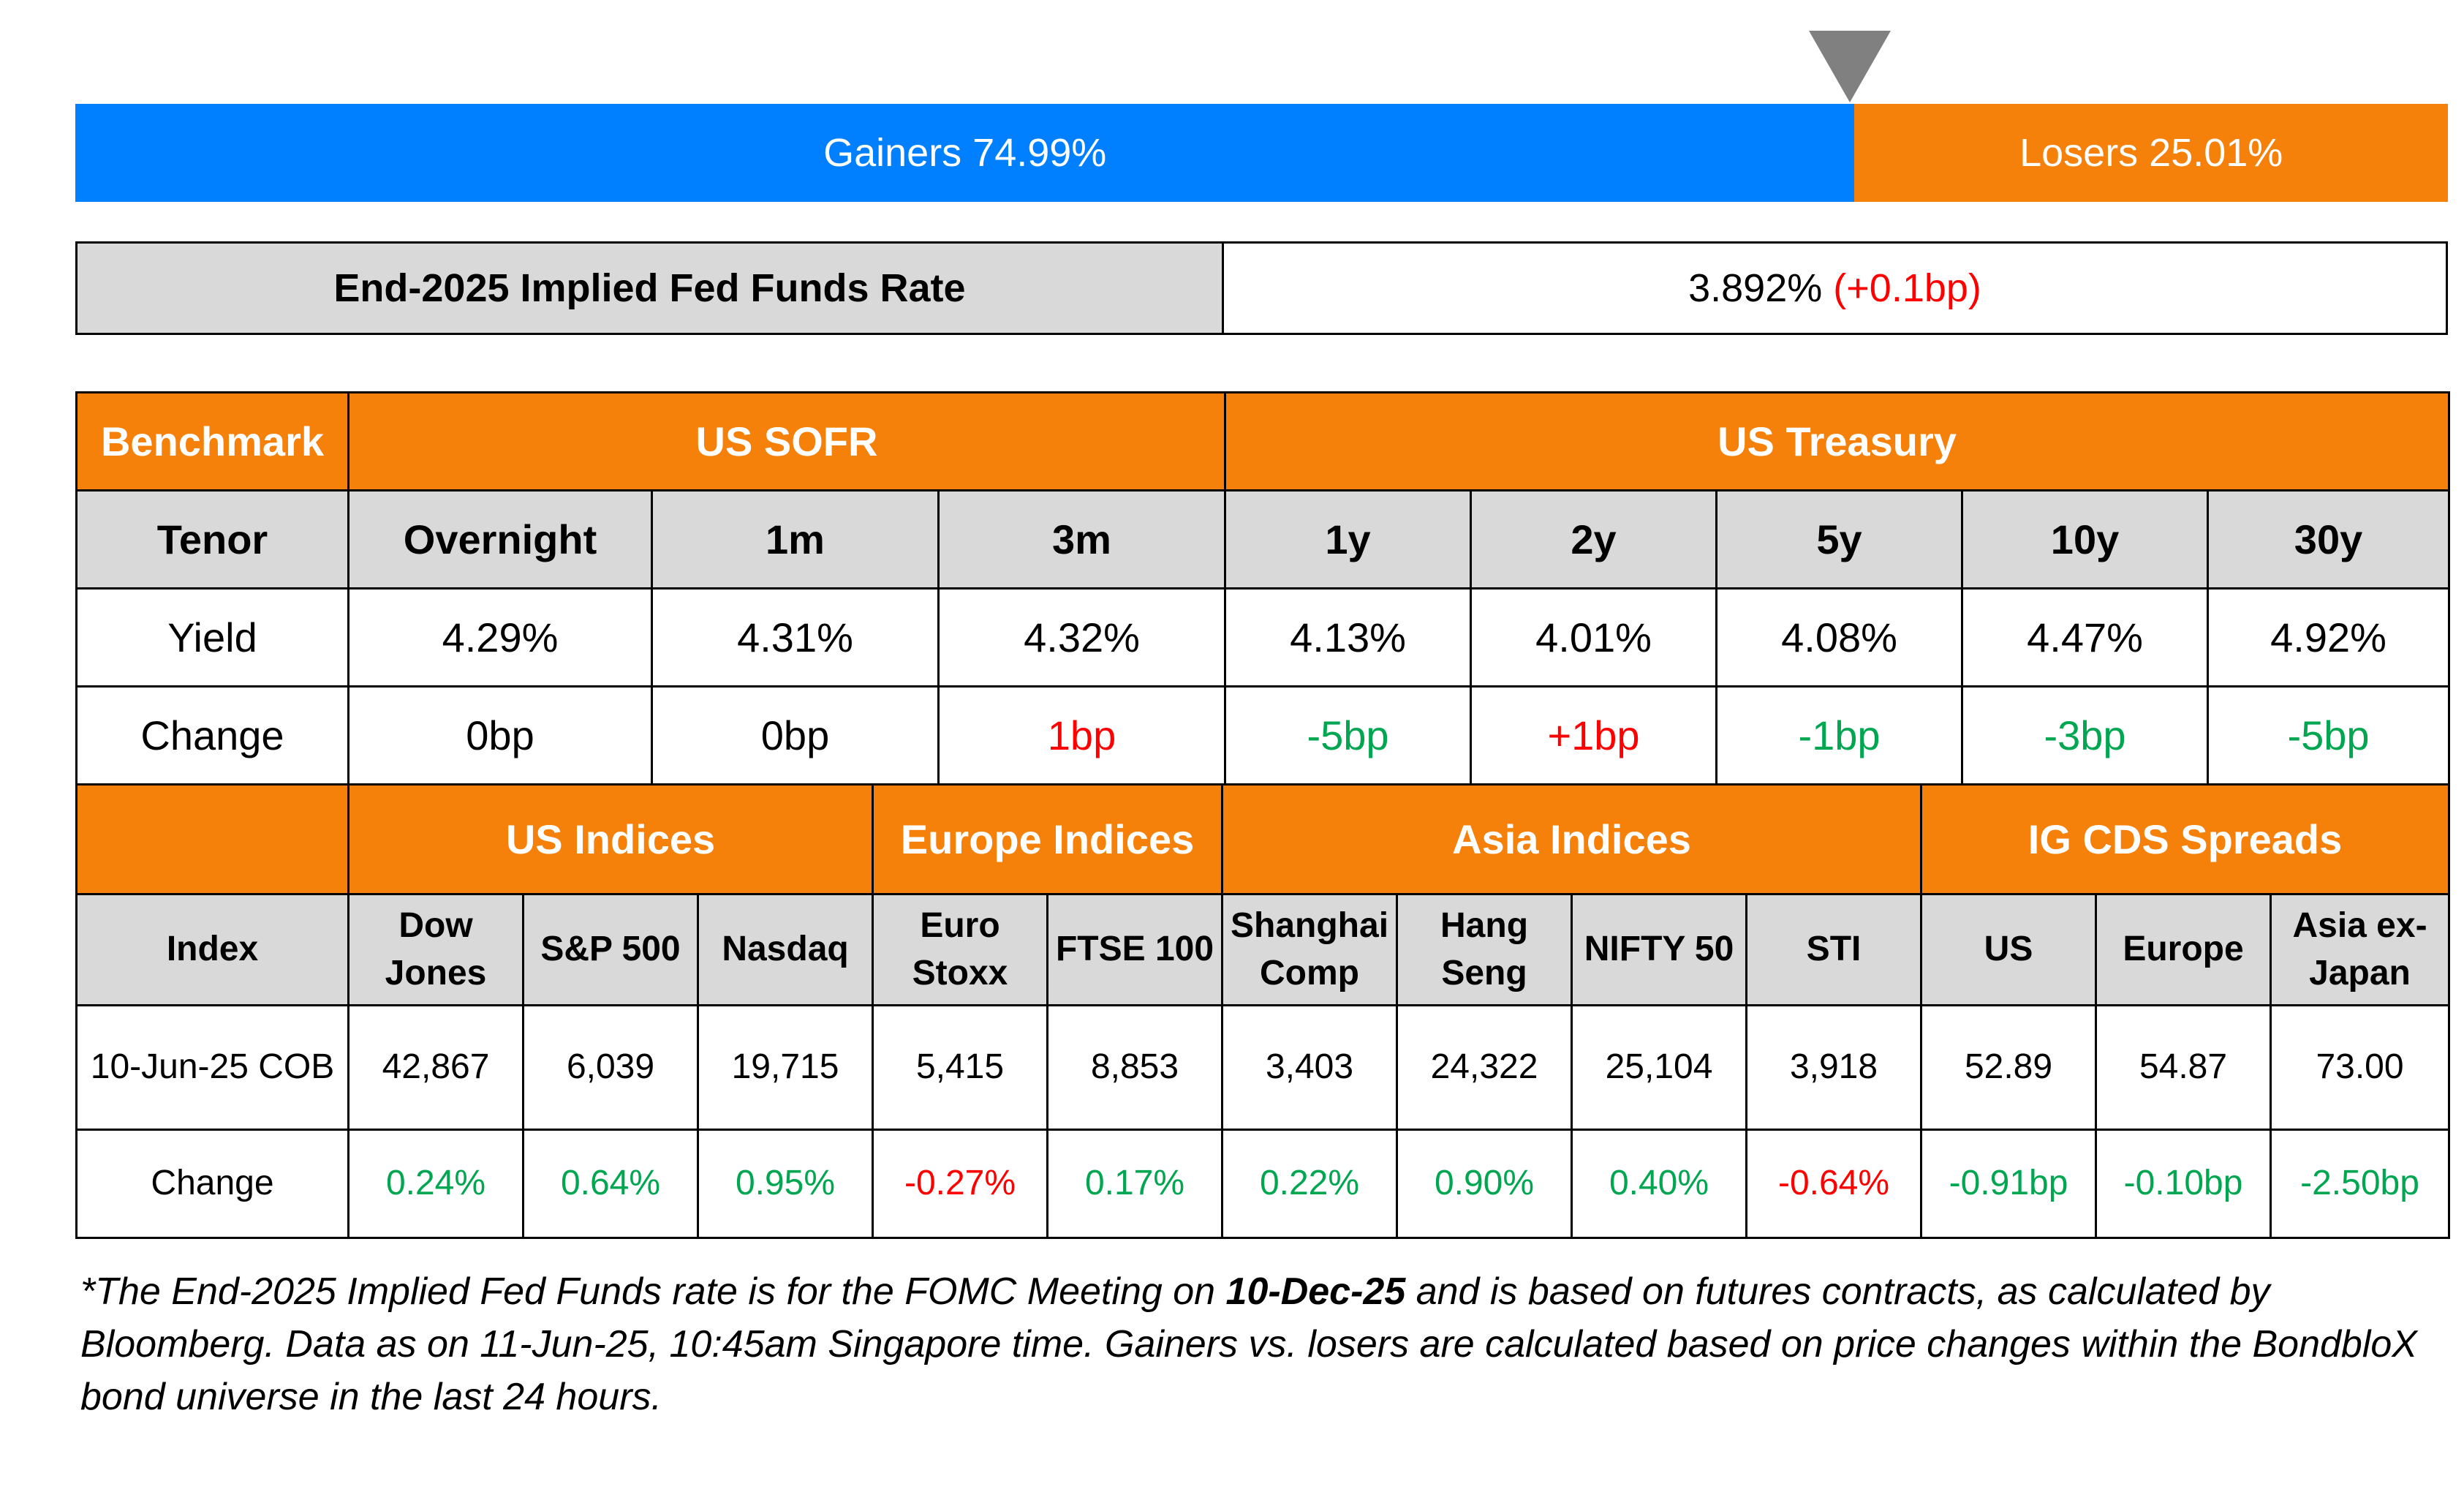 This screenshot has height=1503, width=2464. I want to click on index-value-cell: 8,853, so click(1135, 1067).